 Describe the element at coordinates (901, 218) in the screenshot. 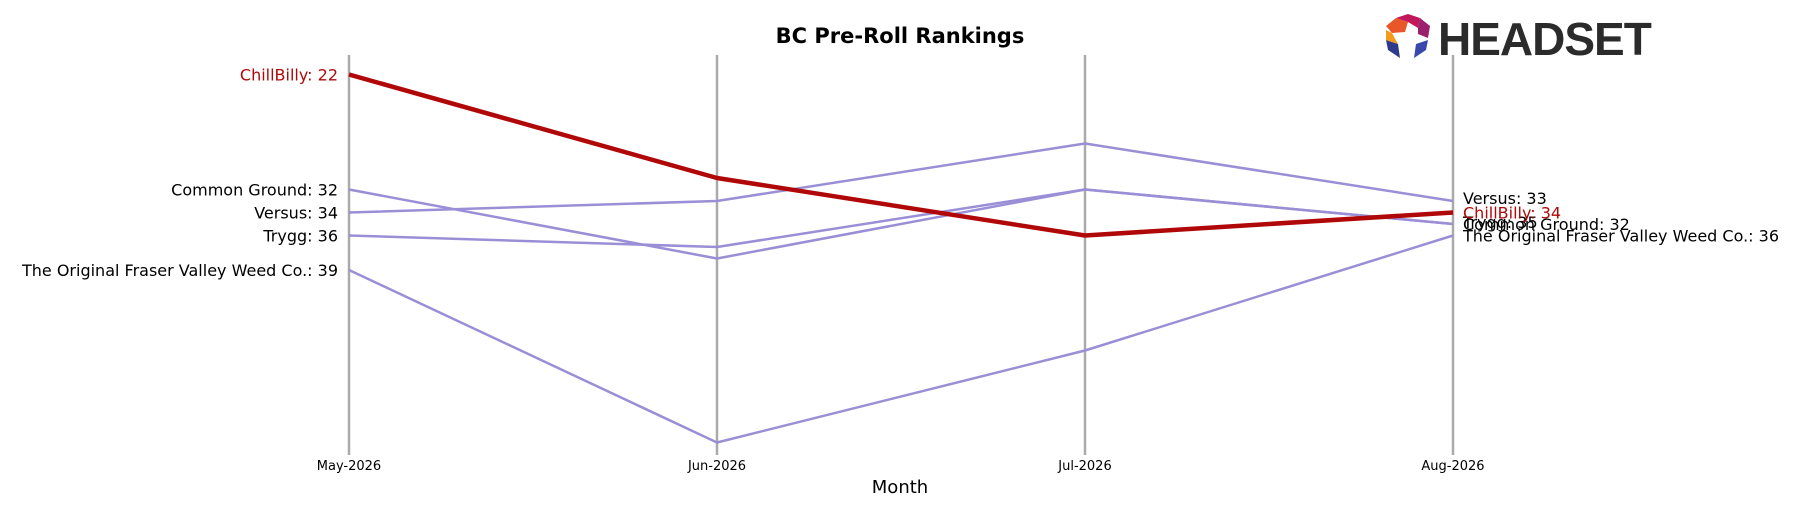

I see `series-line-trygg` at that location.